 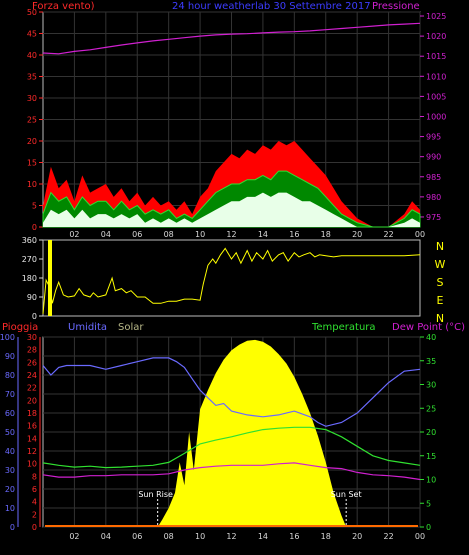 I want to click on pressure-line, so click(x=231, y=38).